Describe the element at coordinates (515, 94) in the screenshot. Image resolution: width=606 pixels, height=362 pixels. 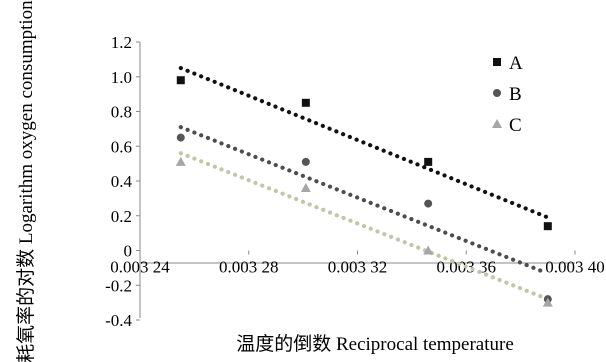
I see `legend-label-b: B` at that location.